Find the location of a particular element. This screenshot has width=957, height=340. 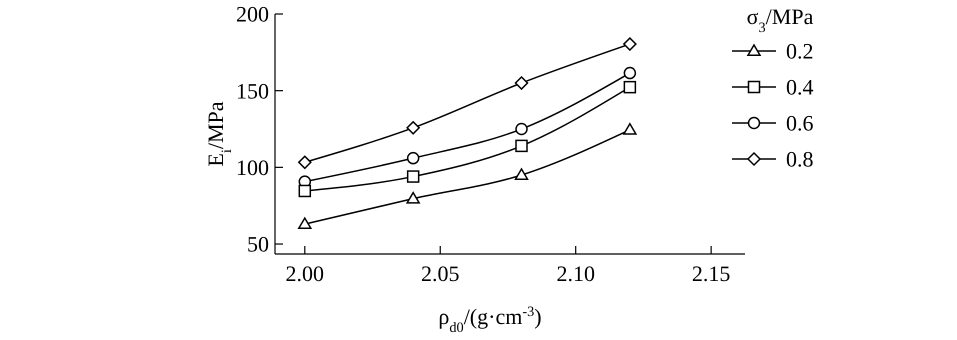

y-tick-label: 200 is located at coordinates (252, 14).